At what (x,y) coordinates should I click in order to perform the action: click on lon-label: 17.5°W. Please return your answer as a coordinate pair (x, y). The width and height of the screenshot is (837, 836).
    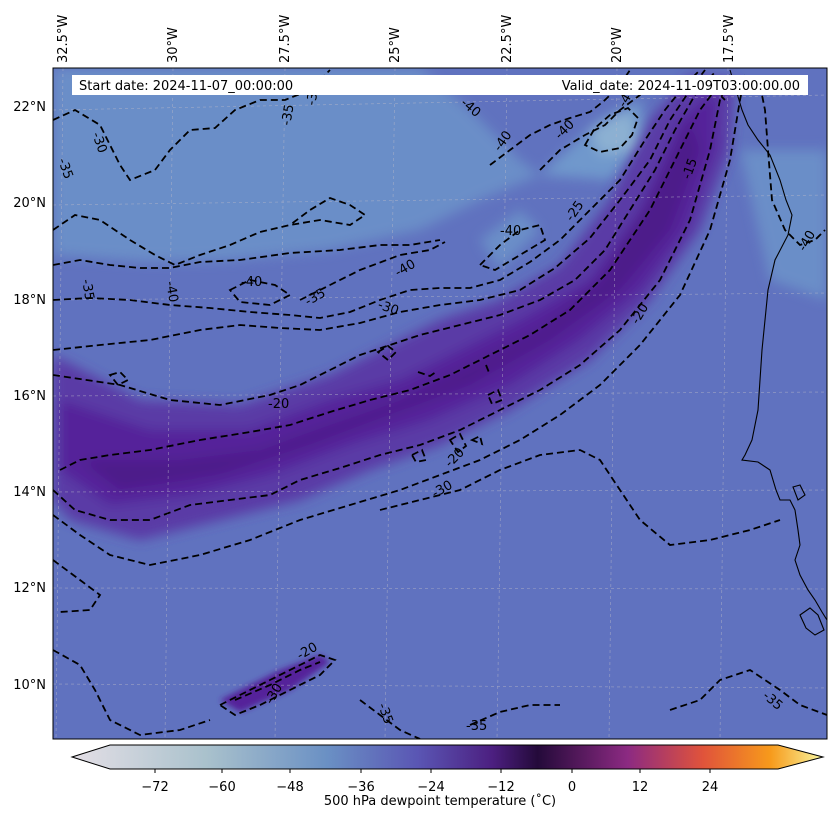
    Looking at the image, I should click on (729, 39).